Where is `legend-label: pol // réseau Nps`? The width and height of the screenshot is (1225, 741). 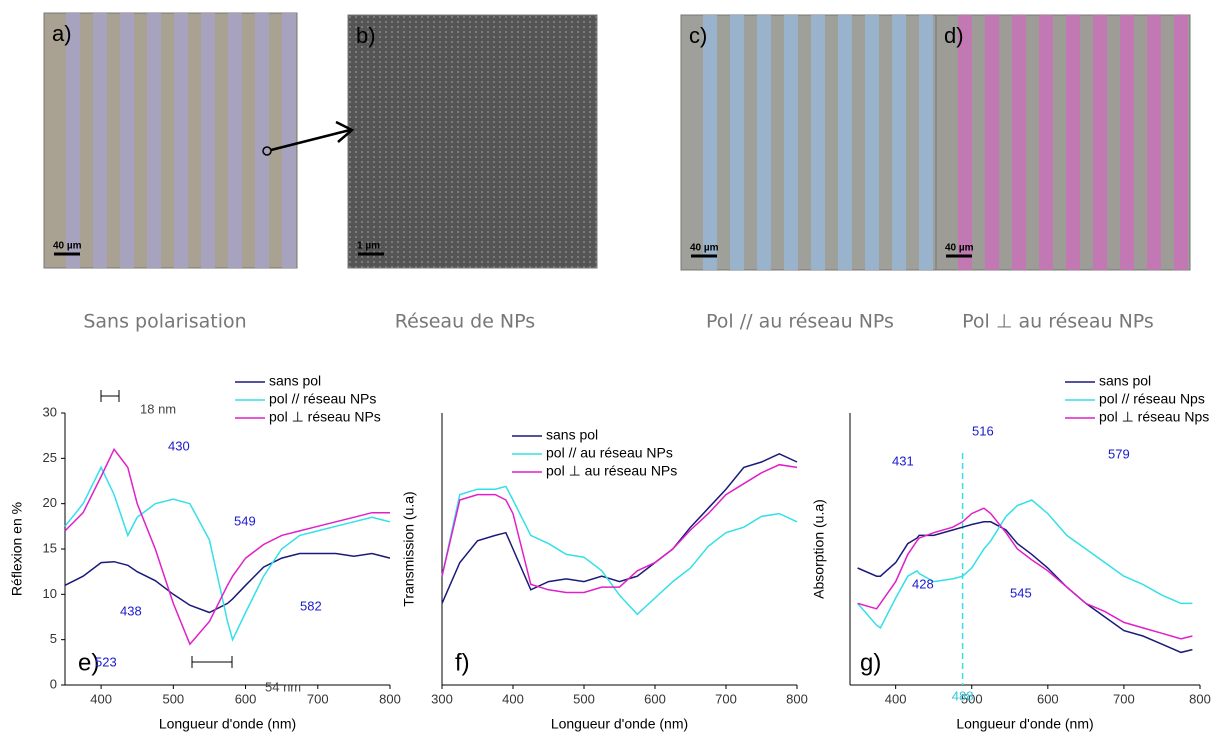
legend-label: pol // réseau Nps is located at coordinates (1152, 399).